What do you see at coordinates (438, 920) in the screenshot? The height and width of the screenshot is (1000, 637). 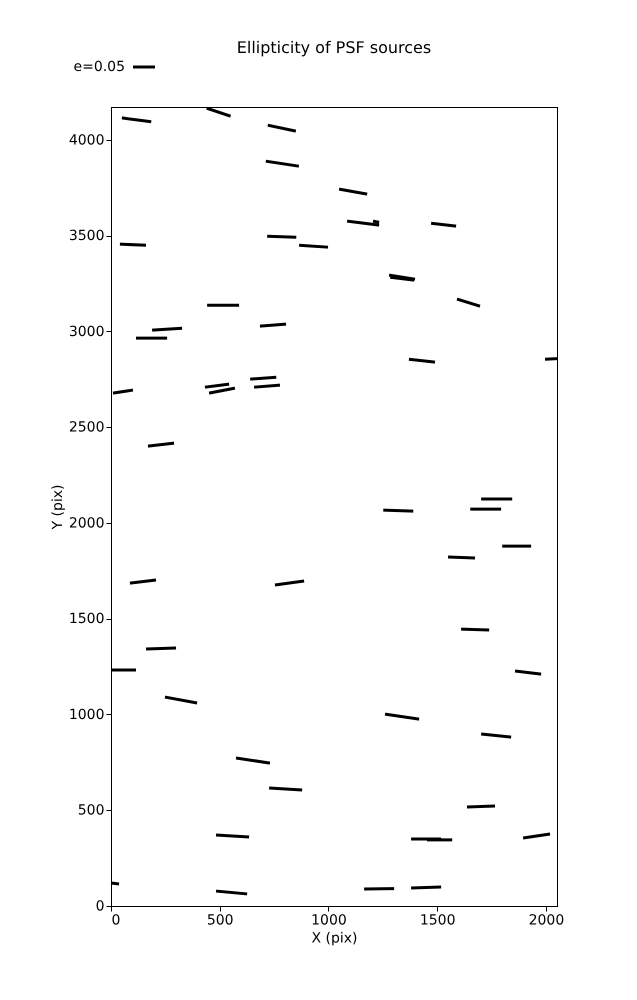 I see `x-tick-label: 1500` at bounding box center [438, 920].